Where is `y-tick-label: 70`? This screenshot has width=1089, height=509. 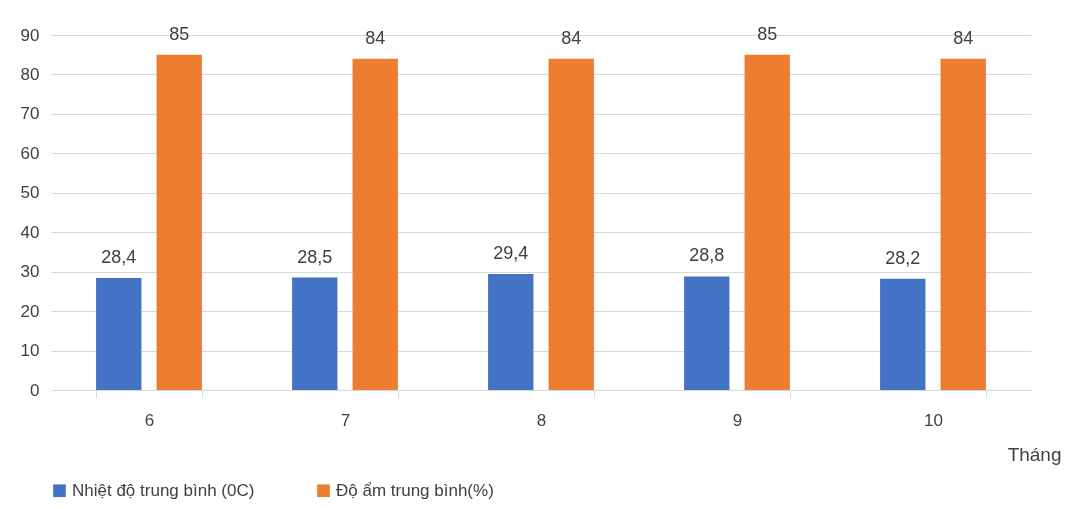
y-tick-label: 70 is located at coordinates (30, 114).